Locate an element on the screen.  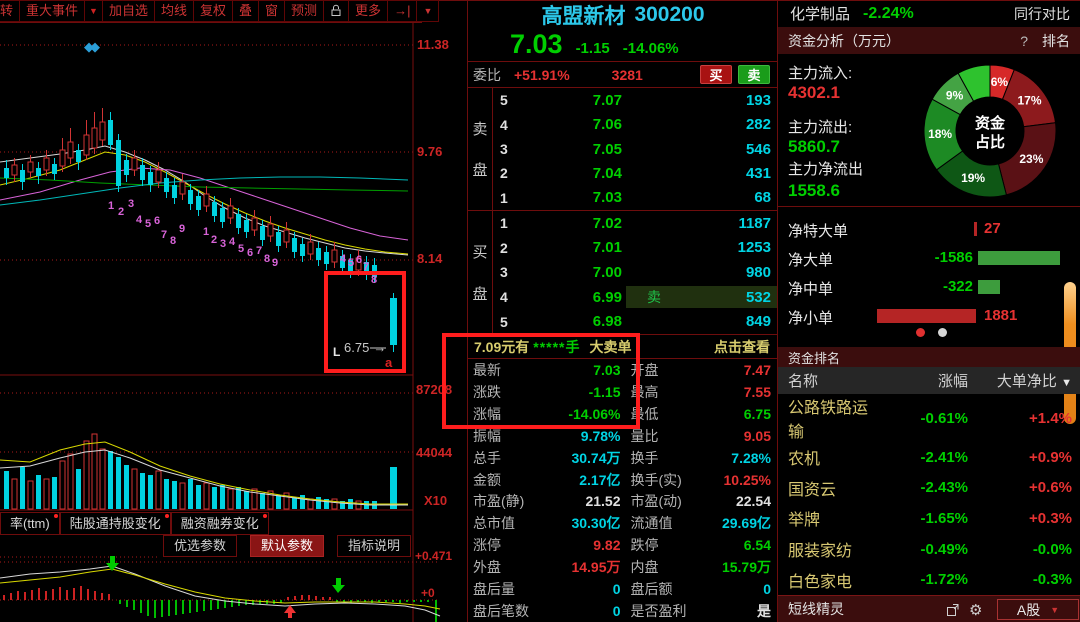
buy-side-label: 买盘 is located at coordinates (480, 273).